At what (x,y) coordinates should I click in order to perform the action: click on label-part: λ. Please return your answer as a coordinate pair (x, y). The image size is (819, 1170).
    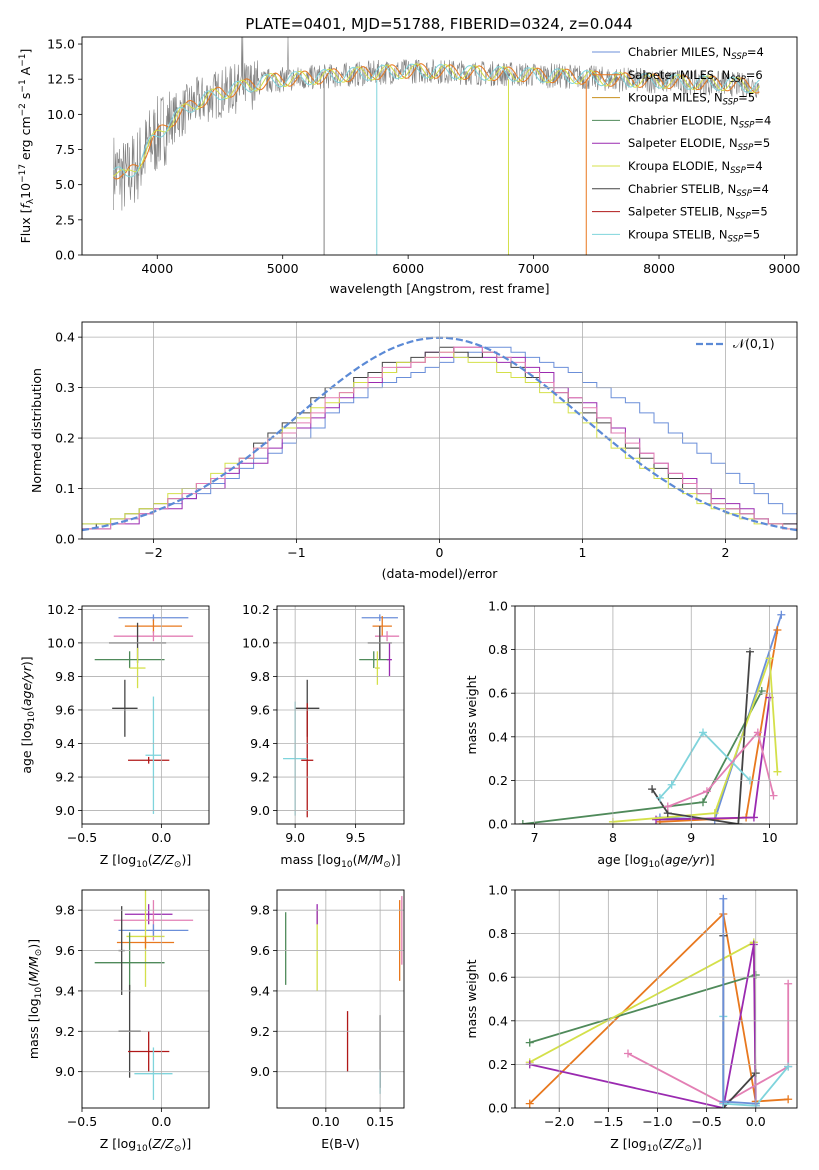
    Looking at the image, I should click on (31, 201).